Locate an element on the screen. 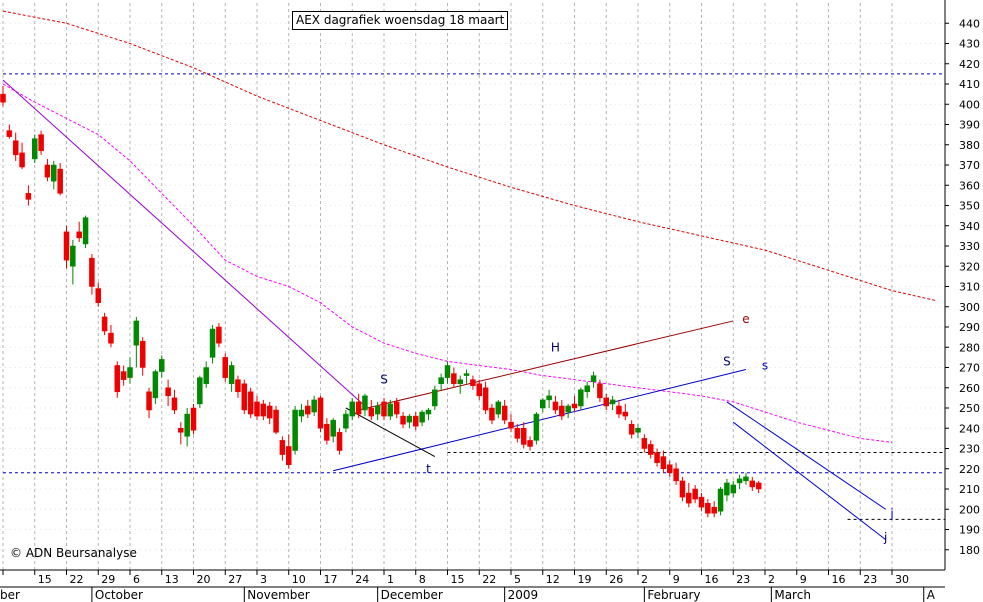  y-tick-label: 410 is located at coordinates (969, 84).